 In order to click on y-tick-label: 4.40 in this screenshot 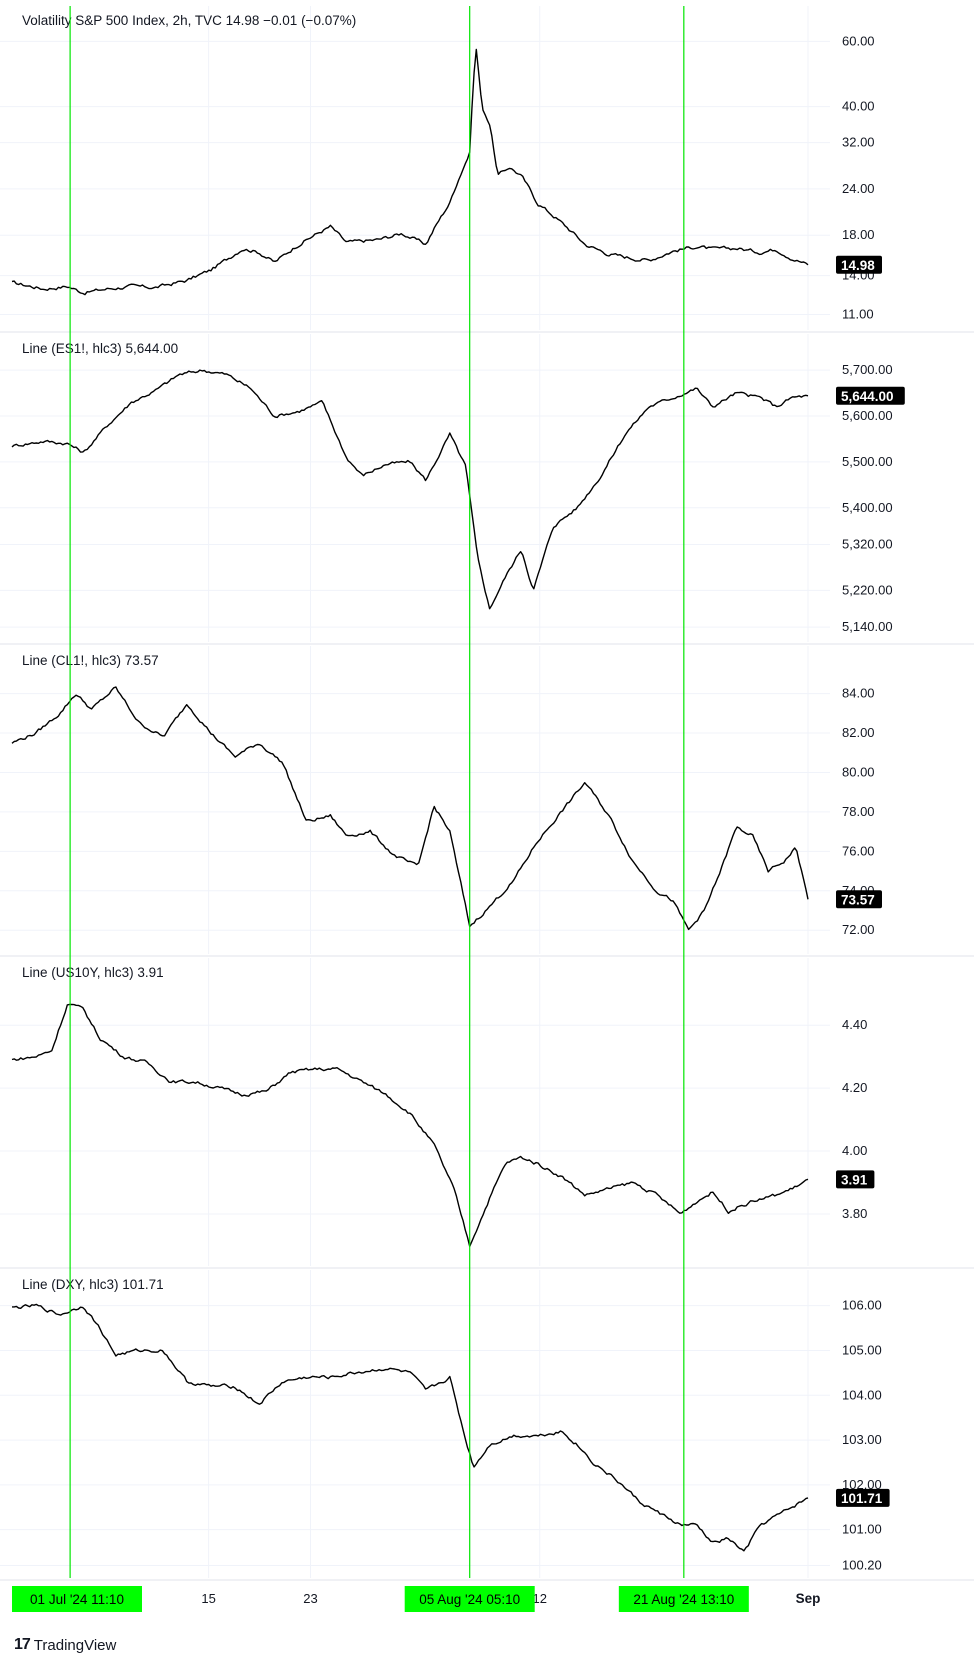, I will do `click(854, 1024)`.